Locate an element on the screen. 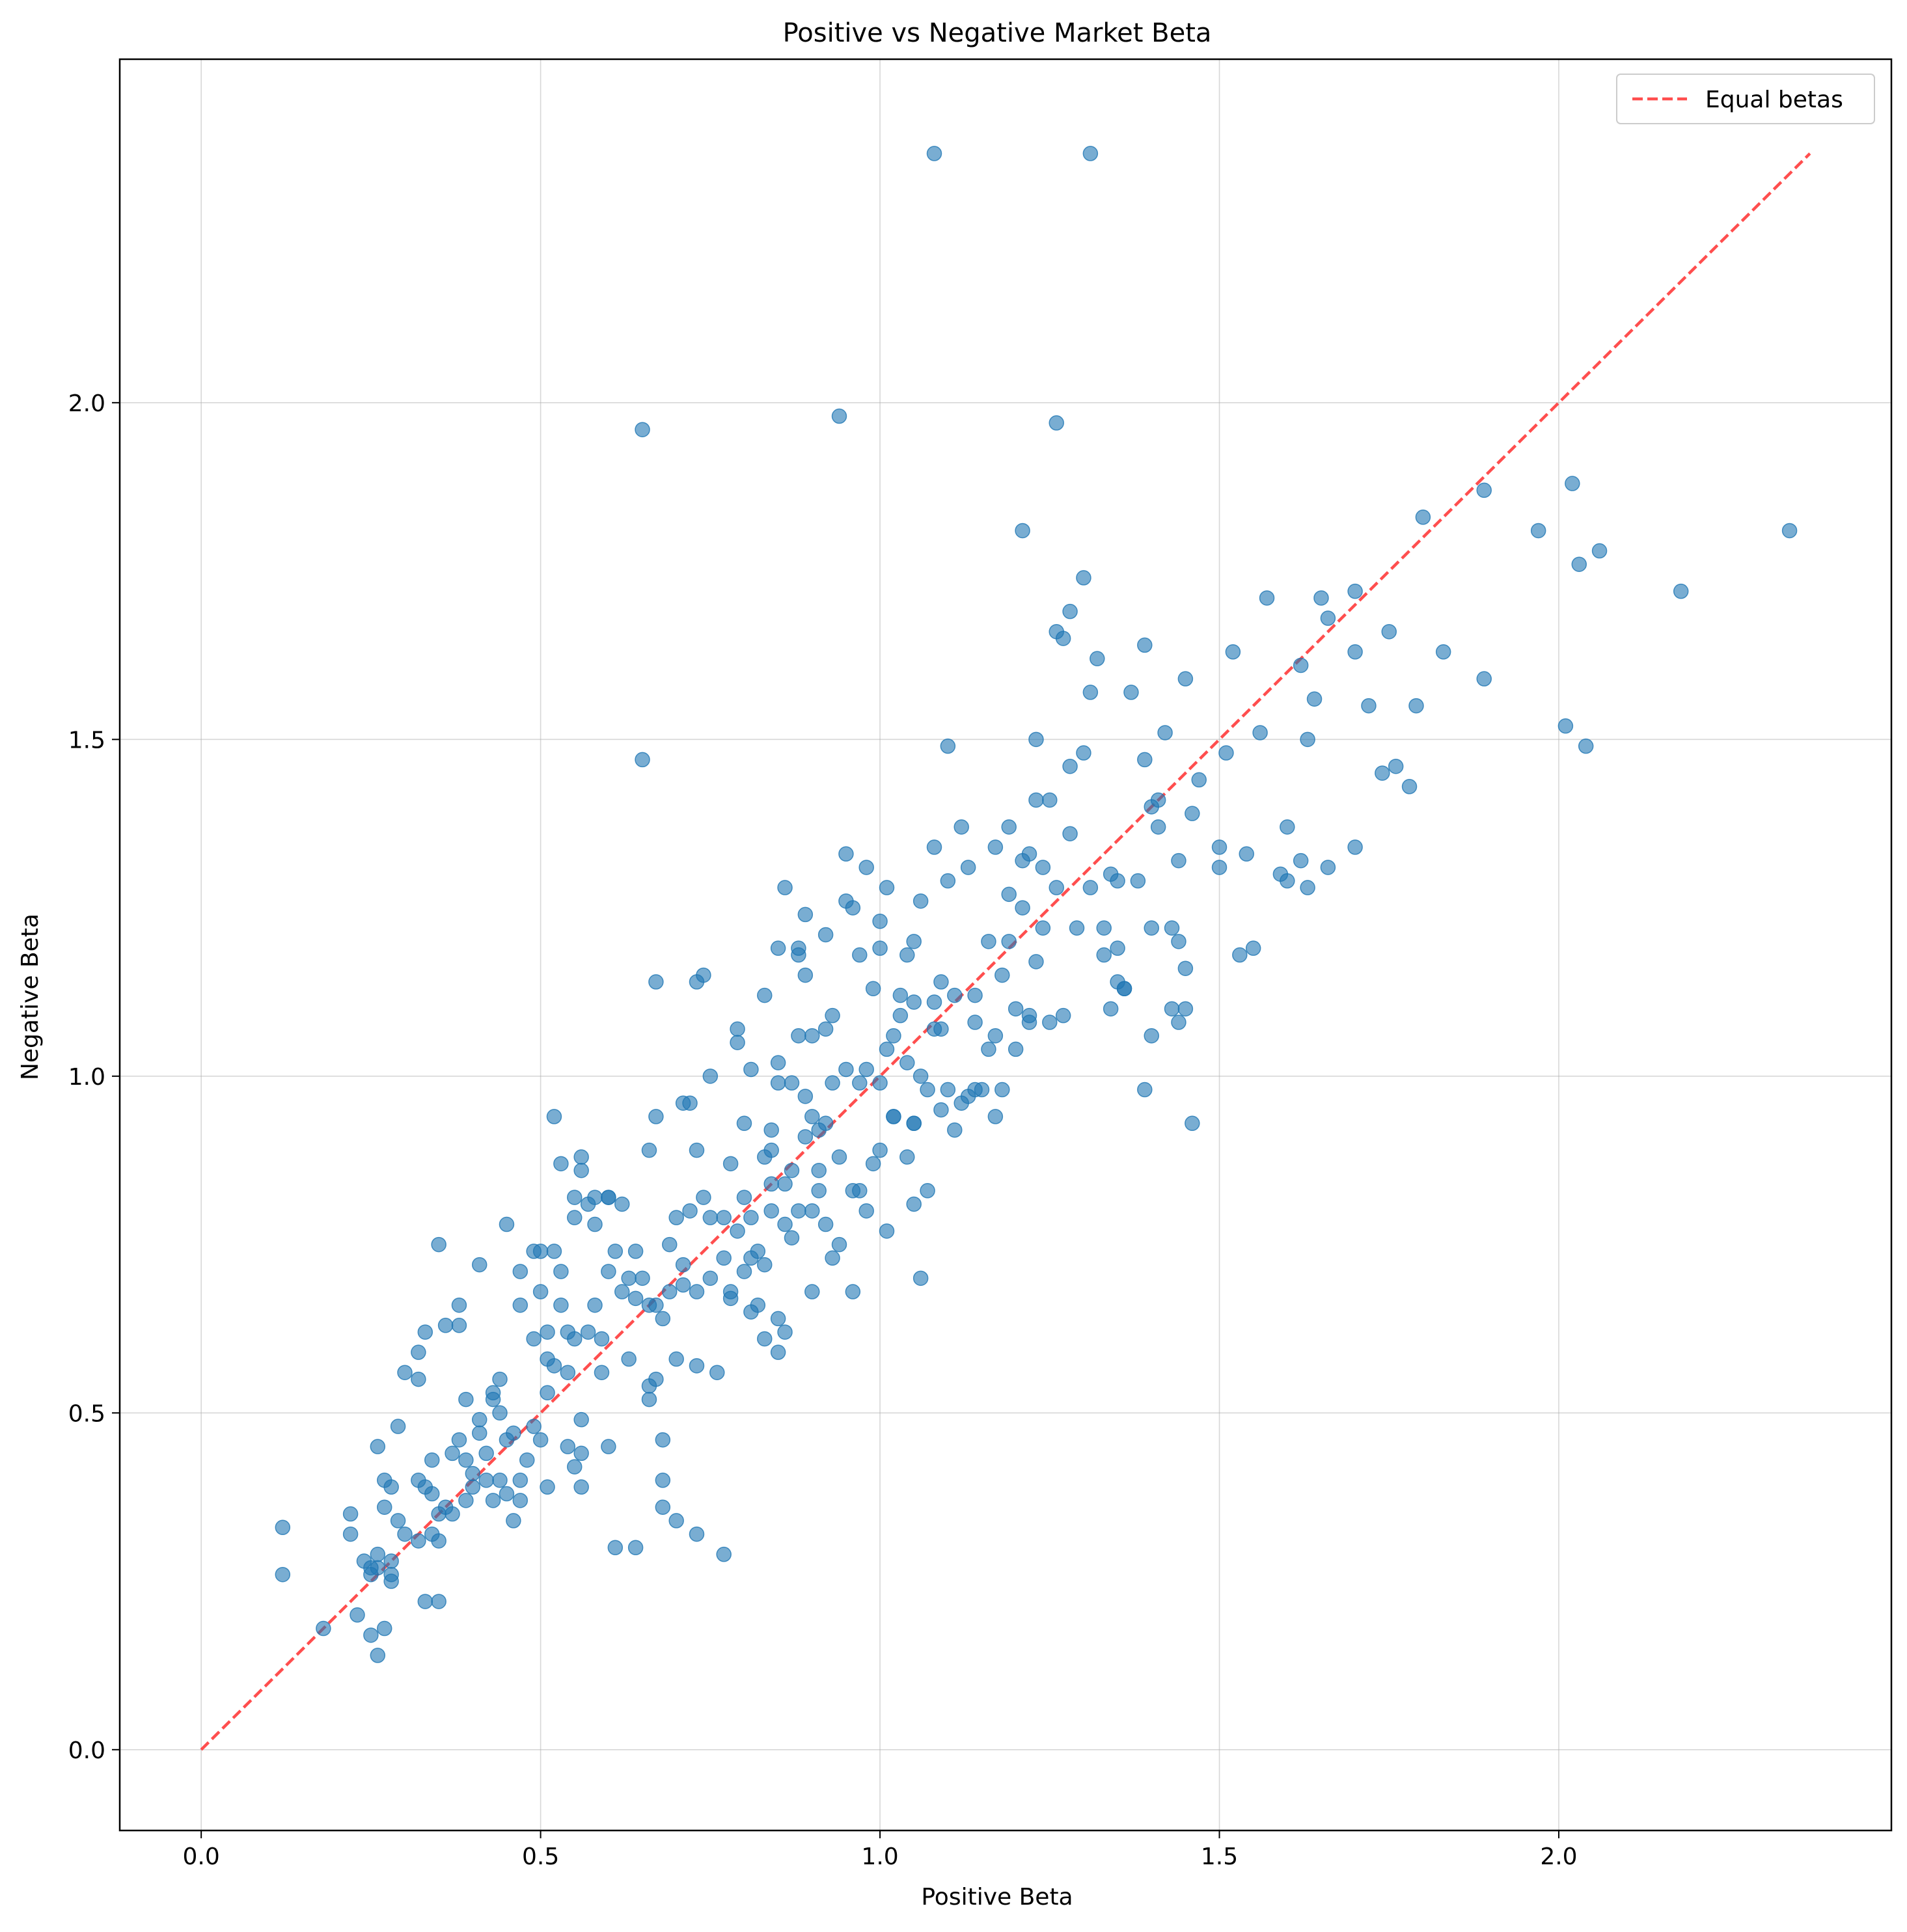 This screenshot has height=1932, width=1907. x-tick-label: 1.0 is located at coordinates (879, 1857).